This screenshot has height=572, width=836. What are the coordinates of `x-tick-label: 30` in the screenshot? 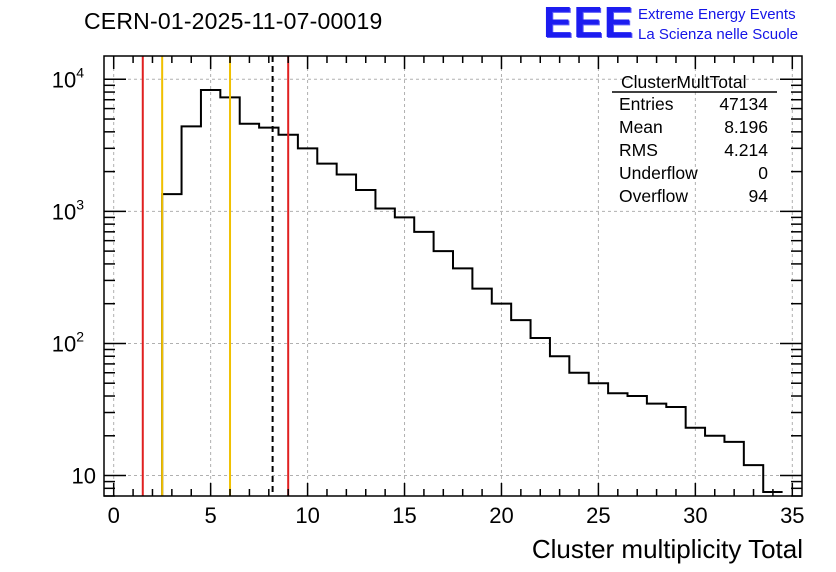 It's located at (695, 515).